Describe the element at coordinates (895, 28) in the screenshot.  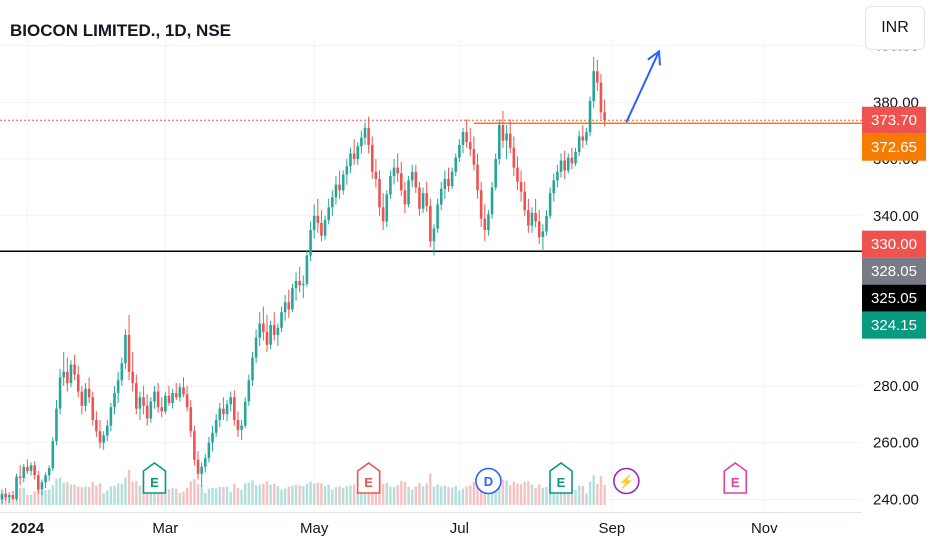
I see `currency-button: INR` at that location.